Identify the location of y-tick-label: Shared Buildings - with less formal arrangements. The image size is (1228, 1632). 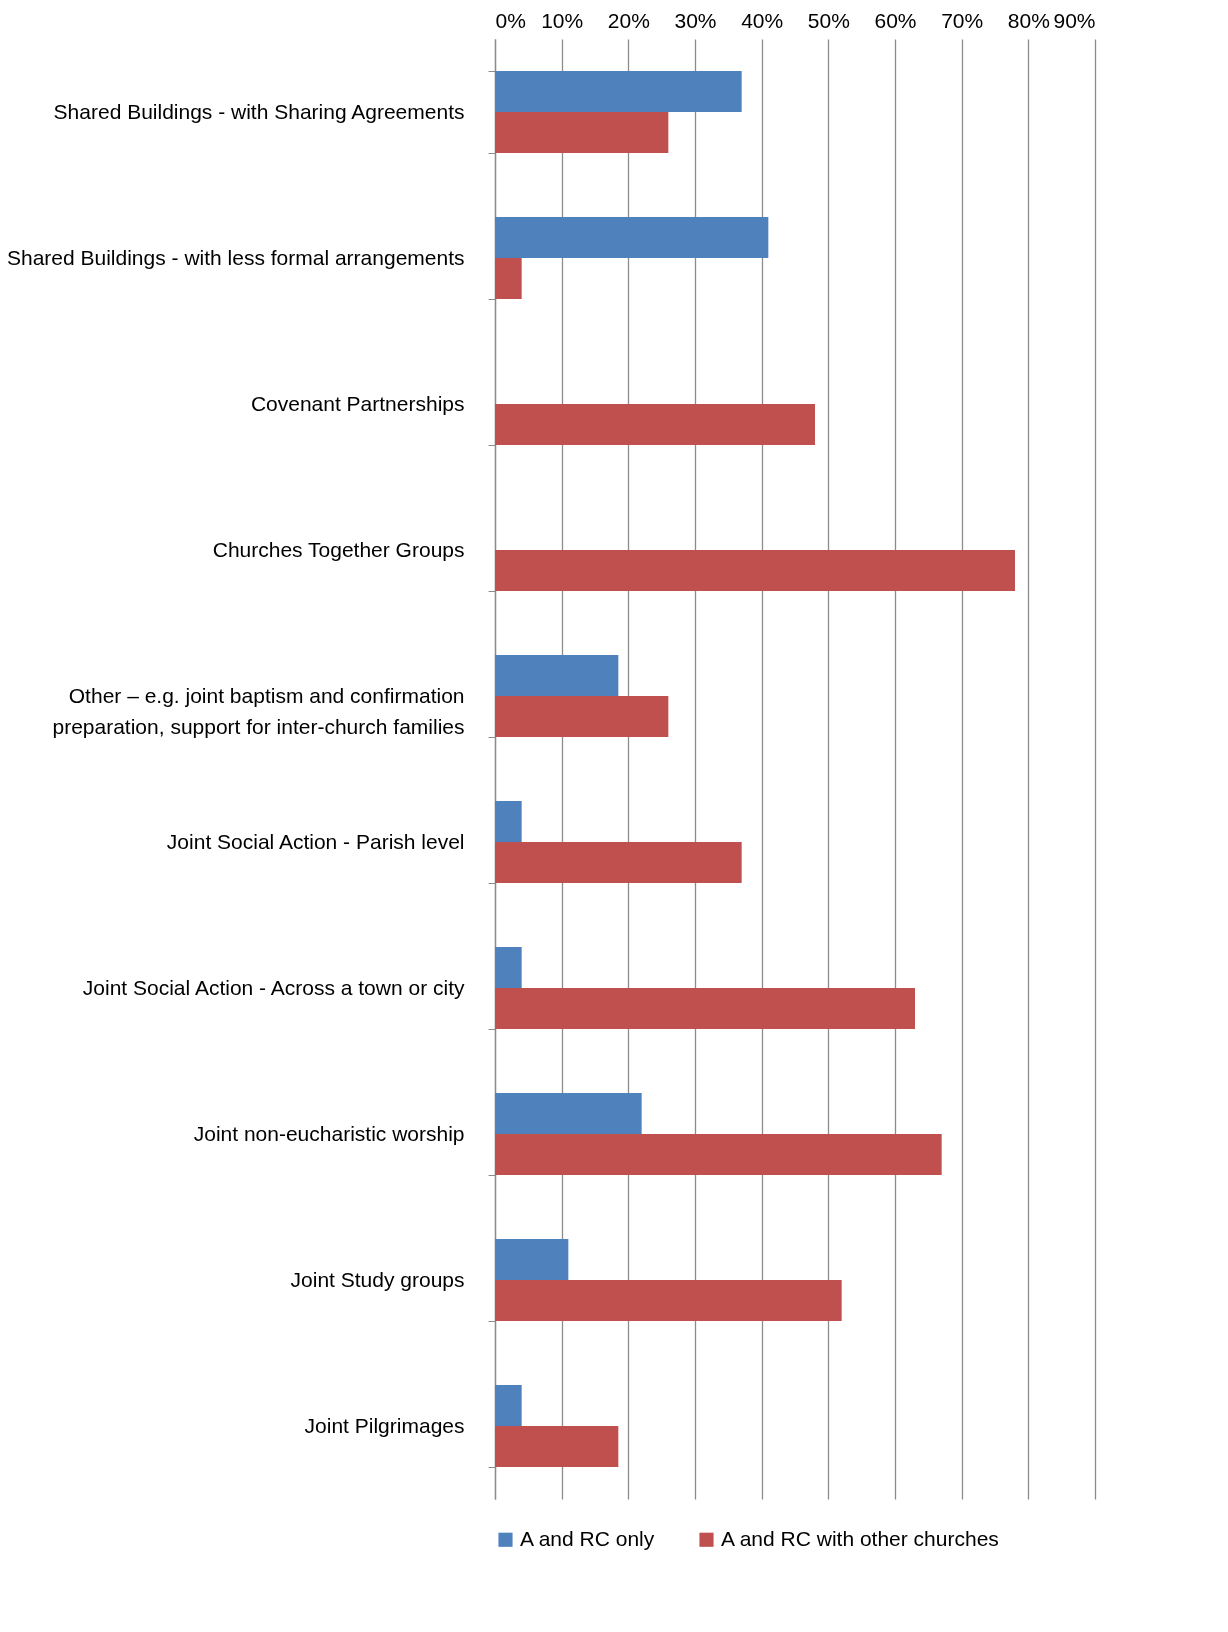
(235, 257).